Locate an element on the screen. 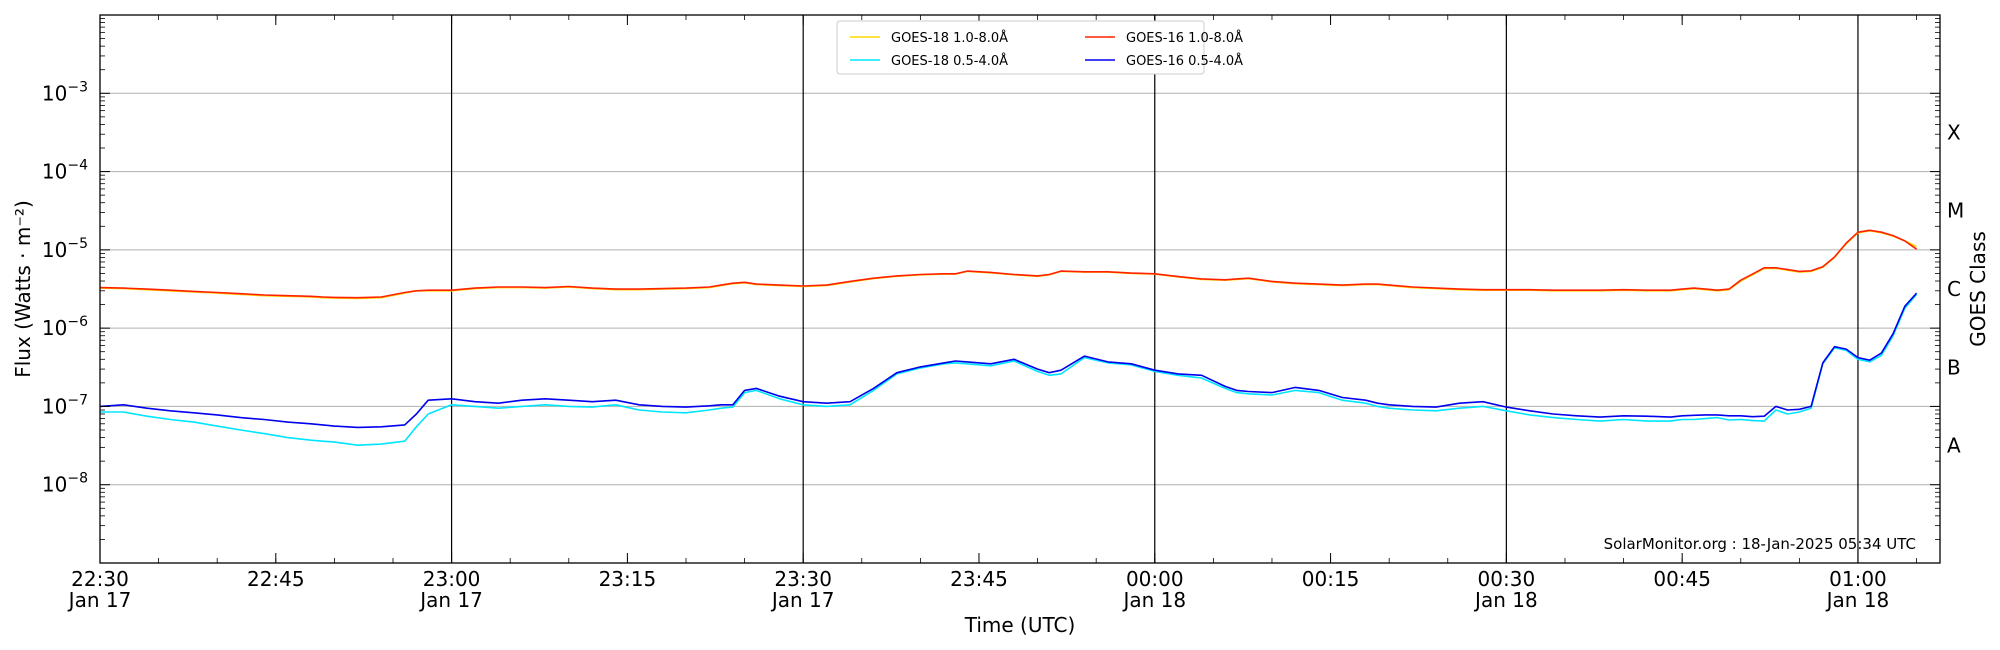  legend-label: GOES-18 1.0-8.0Å is located at coordinates (949, 38).